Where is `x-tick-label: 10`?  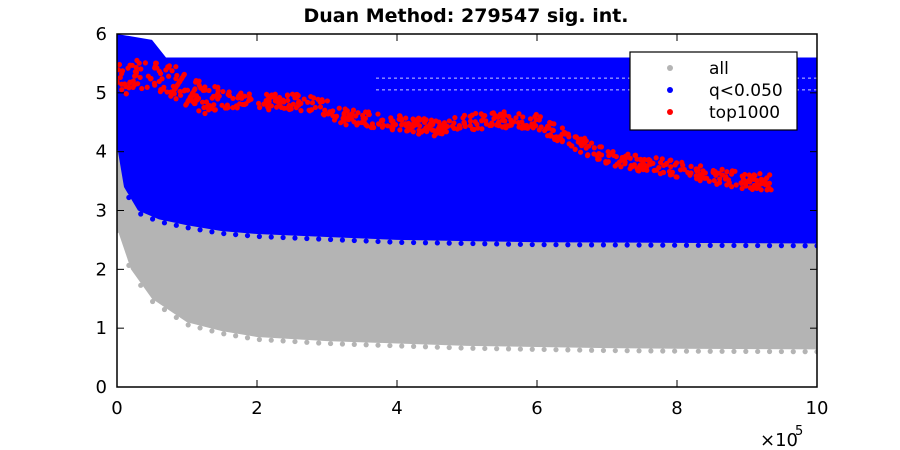 x-tick-label: 10 is located at coordinates (817, 408).